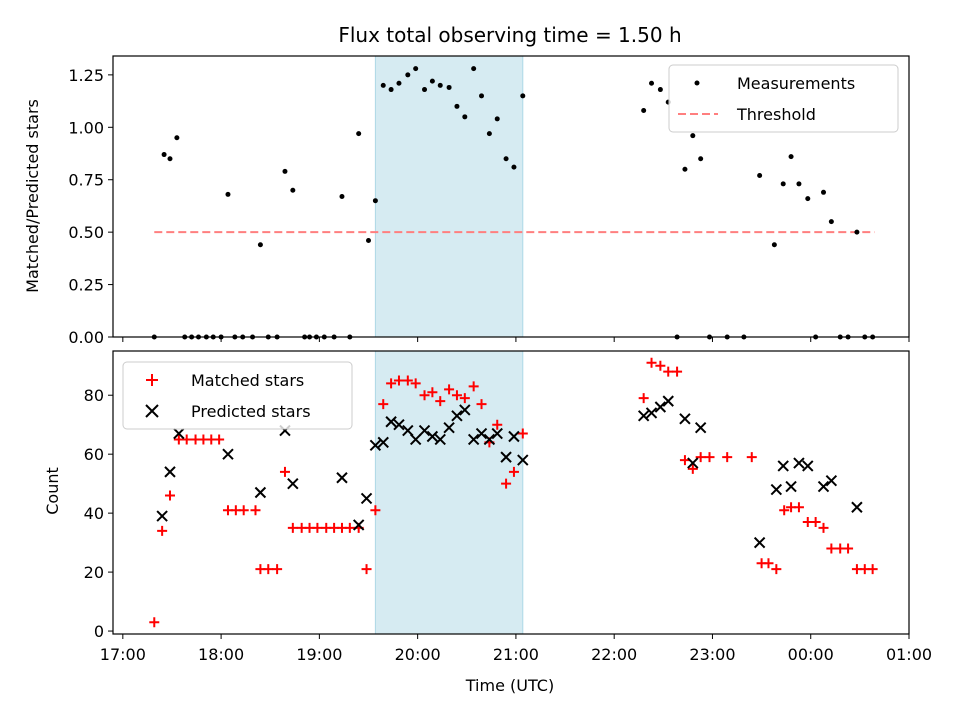  I want to click on observing-window-span, so click(449, 196).